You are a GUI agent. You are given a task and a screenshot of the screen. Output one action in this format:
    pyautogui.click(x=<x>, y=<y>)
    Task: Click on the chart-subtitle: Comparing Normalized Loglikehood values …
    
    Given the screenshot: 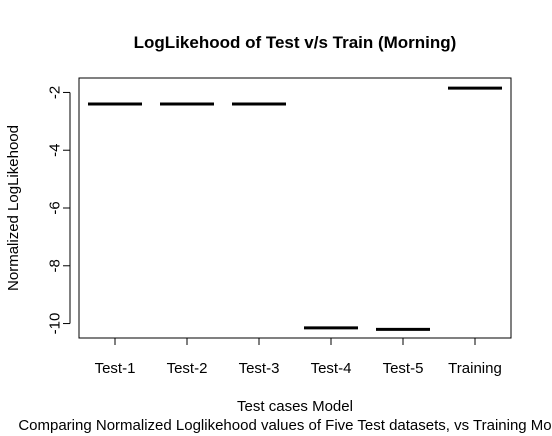 What is the action you would take?
    pyautogui.click(x=285, y=425)
    